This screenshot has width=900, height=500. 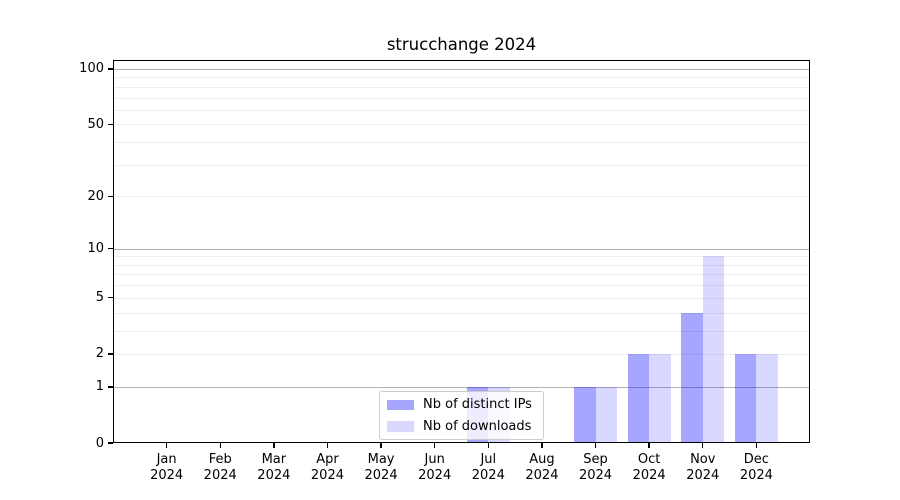 I want to click on x-tick-label: Dec 2024, so click(x=756, y=467).